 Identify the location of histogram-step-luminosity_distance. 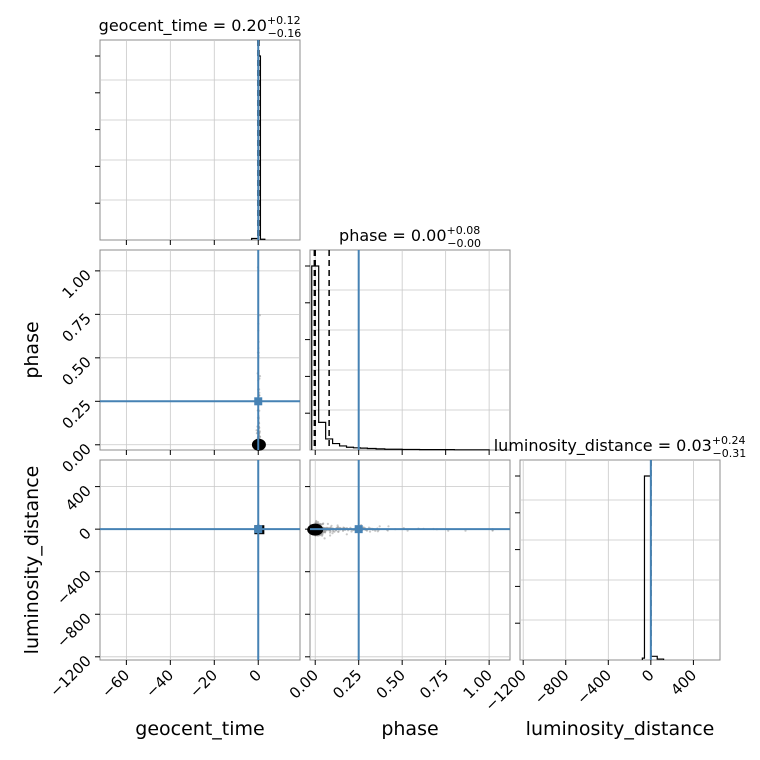
(653, 567).